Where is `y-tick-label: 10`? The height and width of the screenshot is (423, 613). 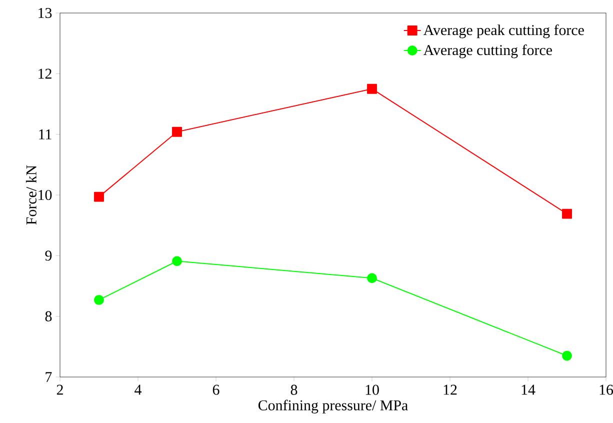 y-tick-label: 10 is located at coordinates (45, 195).